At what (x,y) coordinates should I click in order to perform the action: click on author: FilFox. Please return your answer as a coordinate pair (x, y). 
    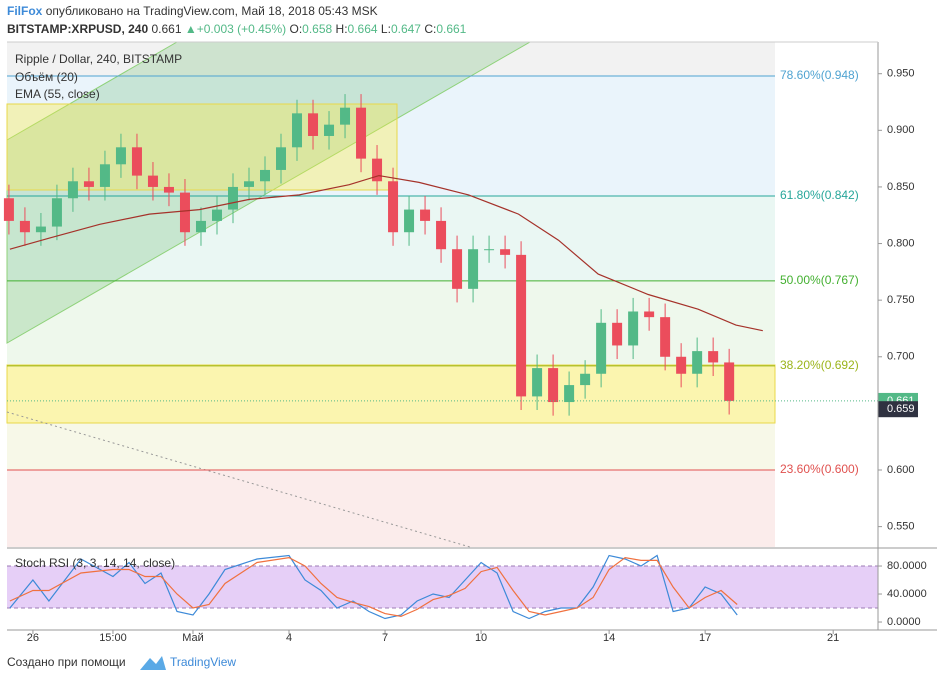
    Looking at the image, I should click on (25, 11).